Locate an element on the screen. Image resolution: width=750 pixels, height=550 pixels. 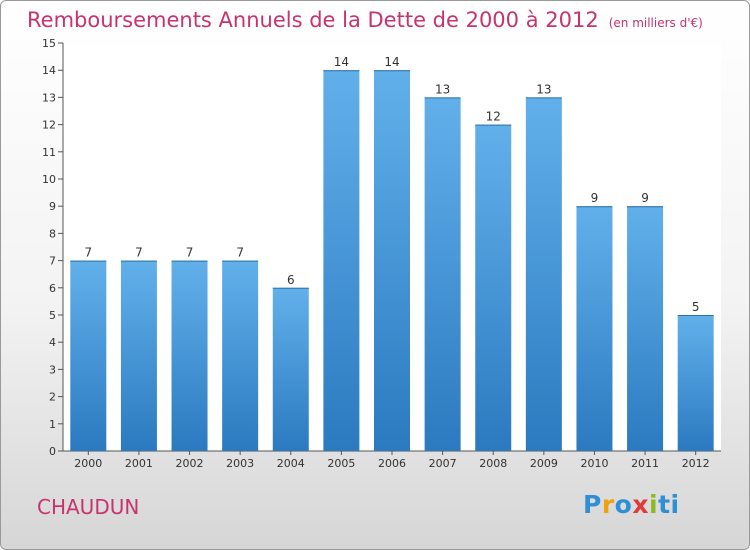
y-tick-label: 5 is located at coordinates (52, 315).